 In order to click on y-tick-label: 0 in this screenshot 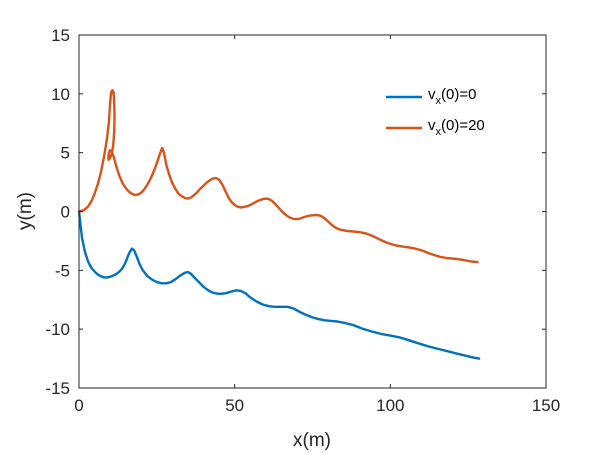, I will do `click(65, 212)`.